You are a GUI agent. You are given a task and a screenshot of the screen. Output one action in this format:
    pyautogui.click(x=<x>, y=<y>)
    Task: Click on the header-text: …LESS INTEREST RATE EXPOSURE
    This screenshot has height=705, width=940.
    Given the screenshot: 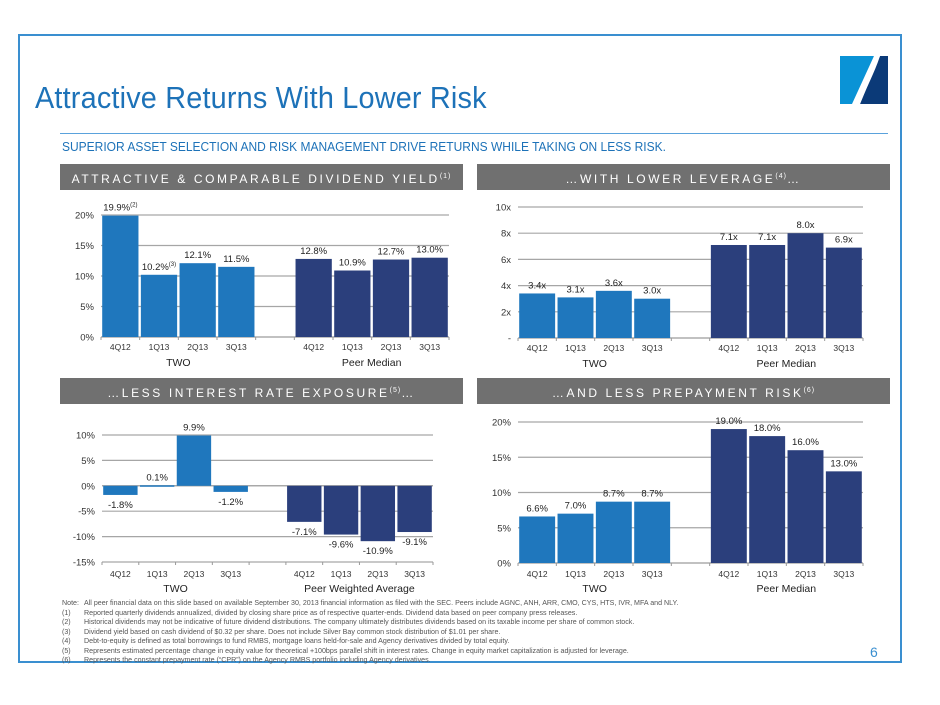 What is the action you would take?
    pyautogui.click(x=248, y=393)
    